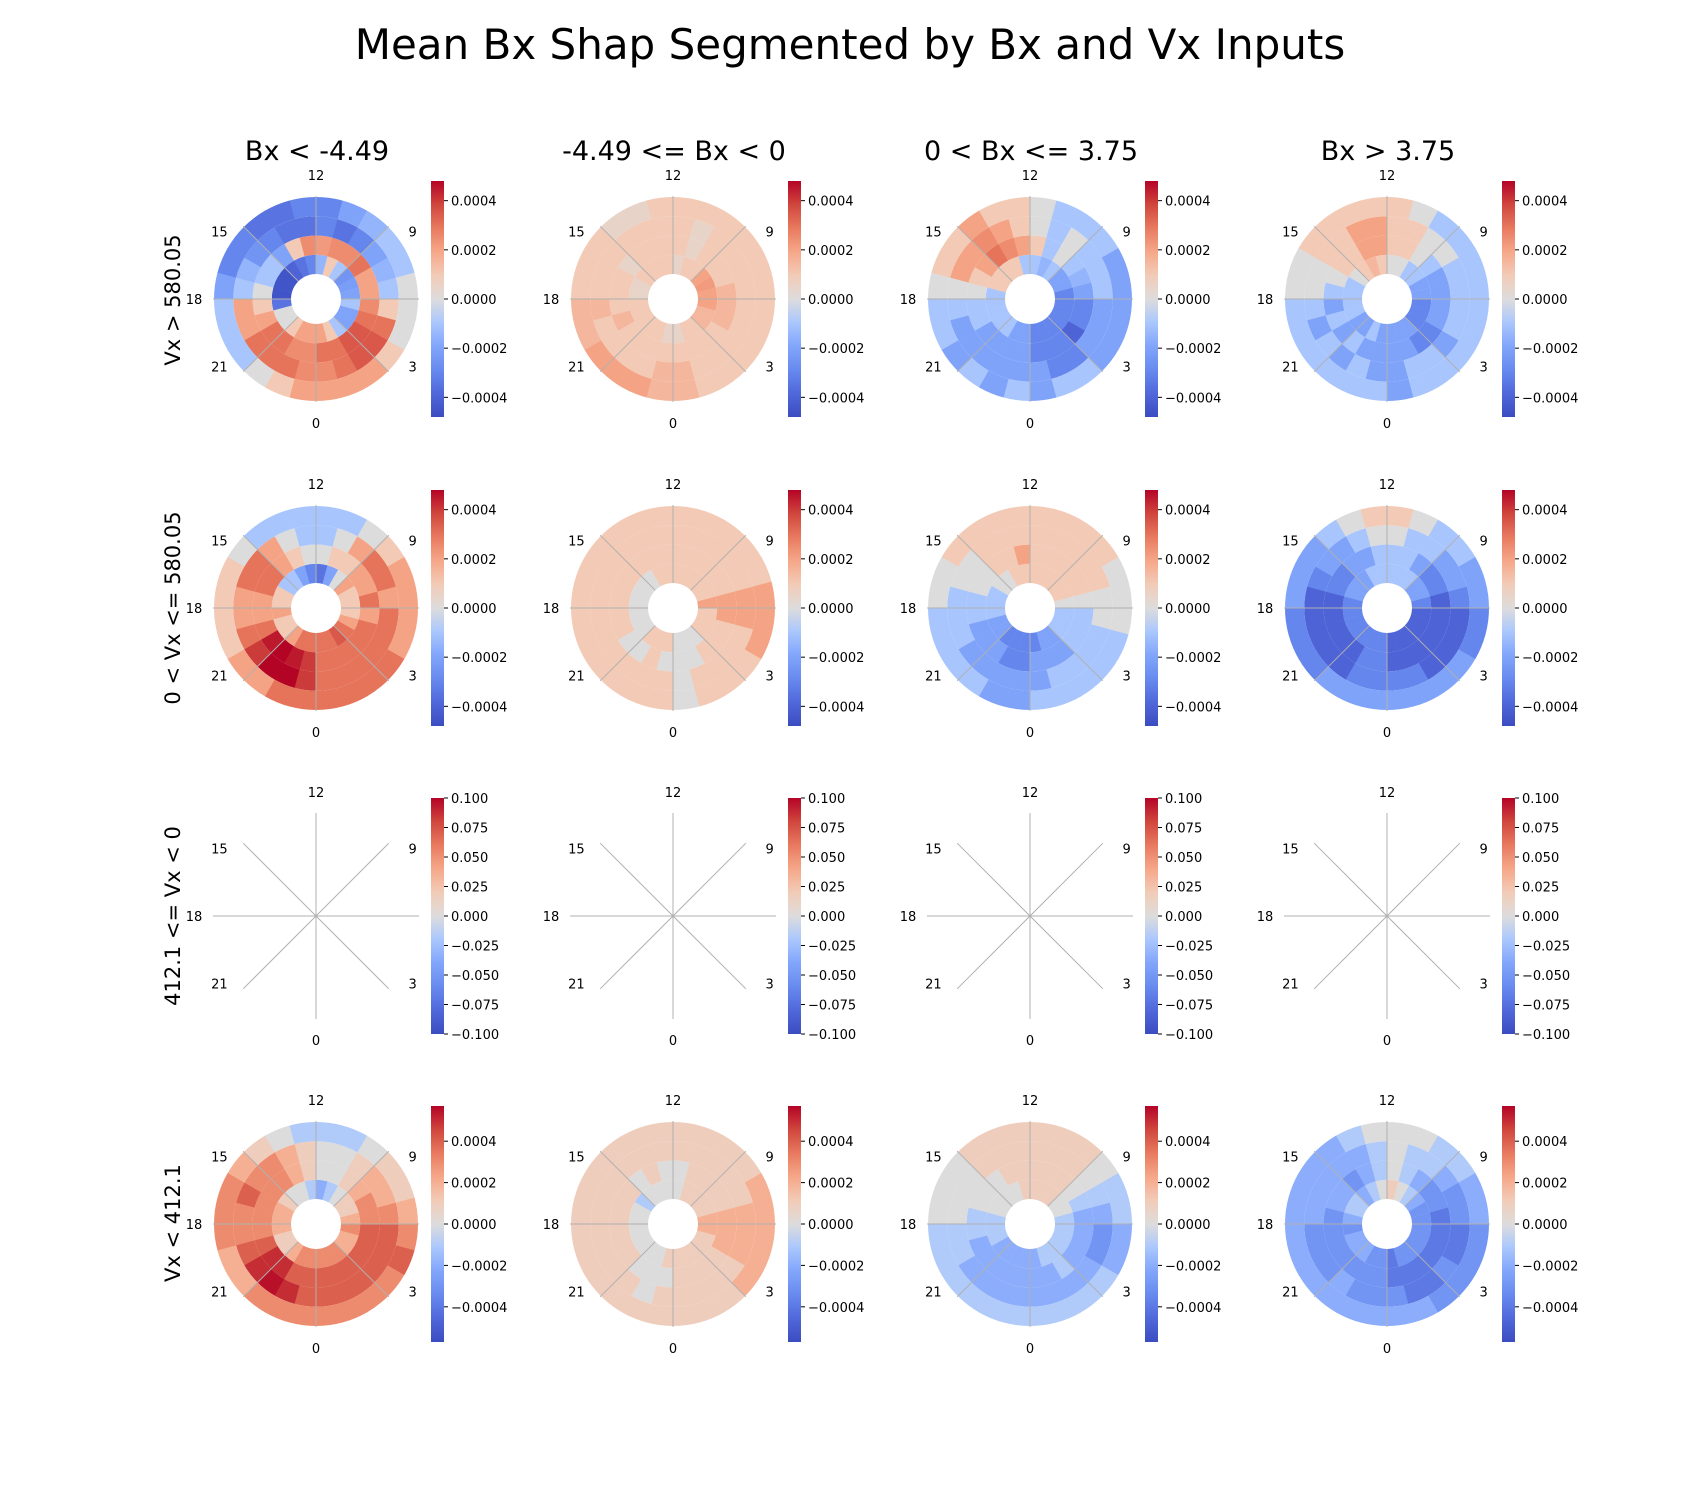  I want to click on colorbar, so click(1151, 299).